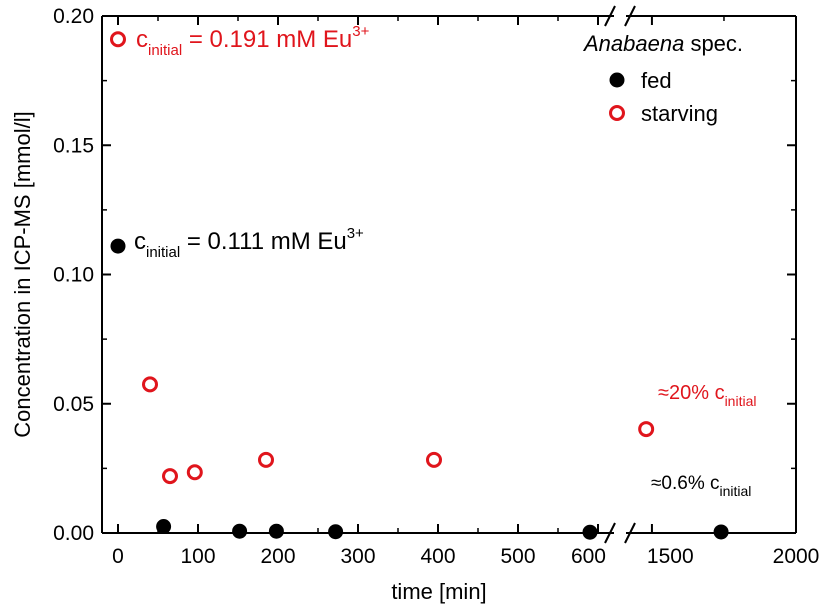 Image resolution: width=827 pixels, height=609 pixels. What do you see at coordinates (656, 80) in the screenshot?
I see `legend-label-fed: fed` at bounding box center [656, 80].